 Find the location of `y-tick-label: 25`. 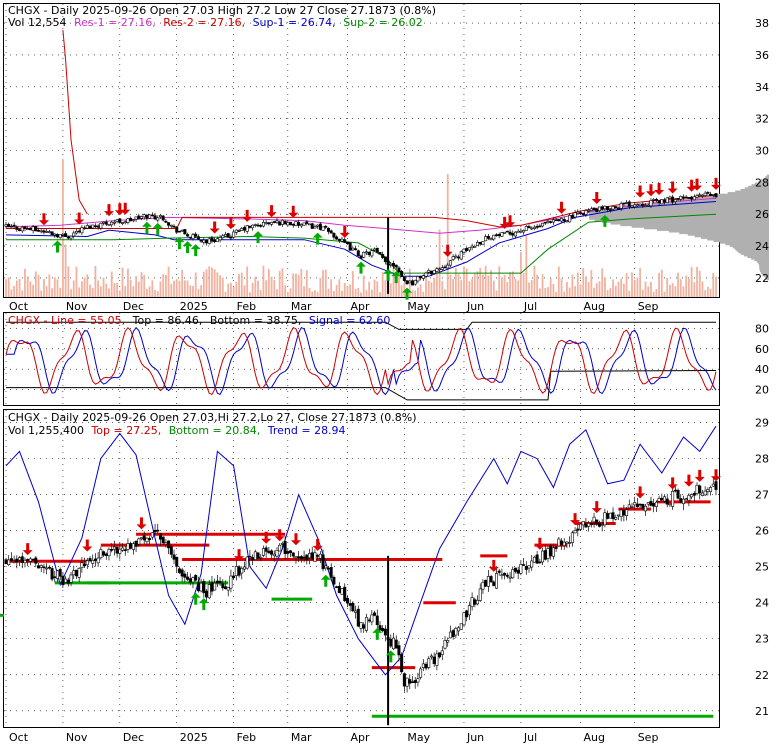

y-tick-label: 25 is located at coordinates (762, 567).